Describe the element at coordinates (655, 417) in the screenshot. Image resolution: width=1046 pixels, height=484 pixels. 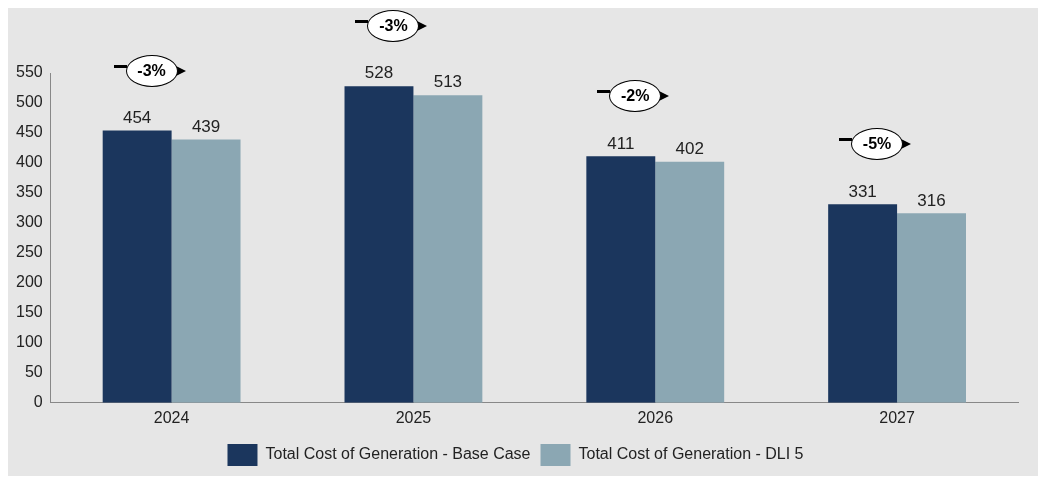
I see `x-tick-label: 2026` at that location.